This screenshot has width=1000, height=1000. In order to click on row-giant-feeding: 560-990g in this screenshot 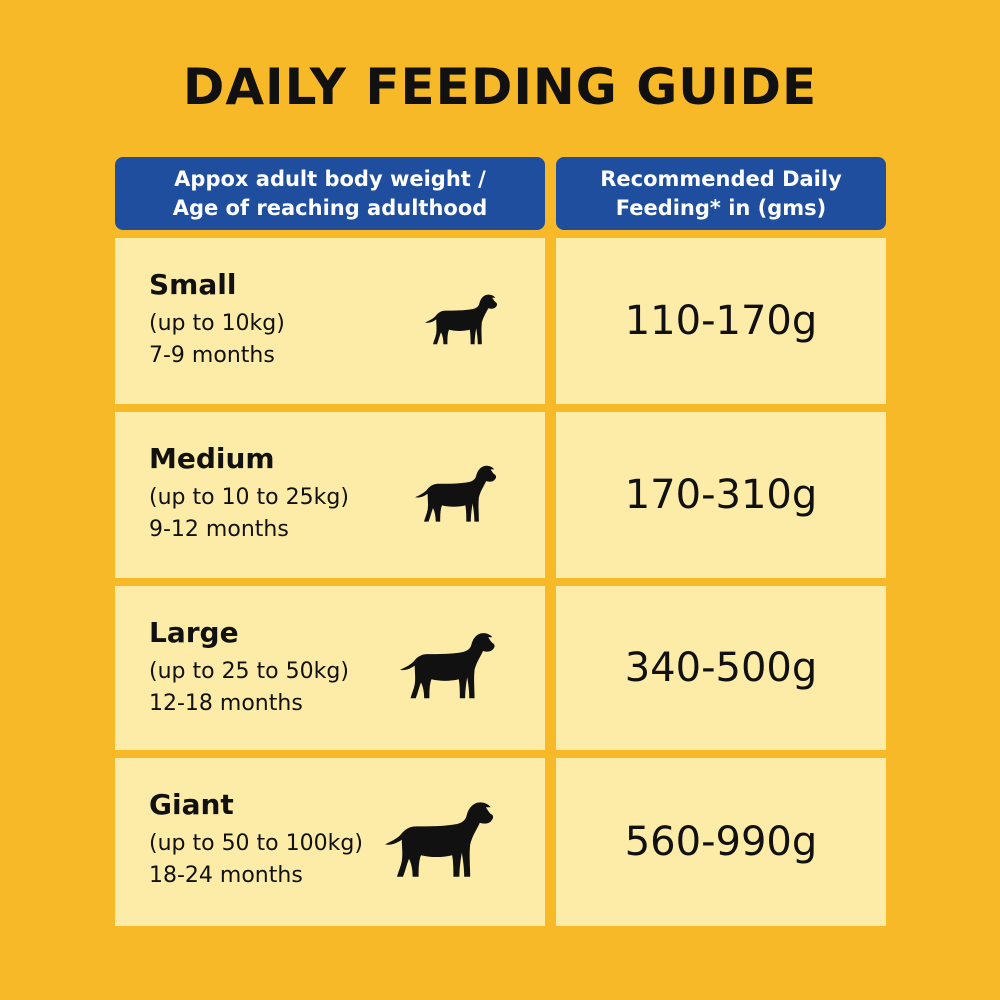, I will do `click(721, 842)`.